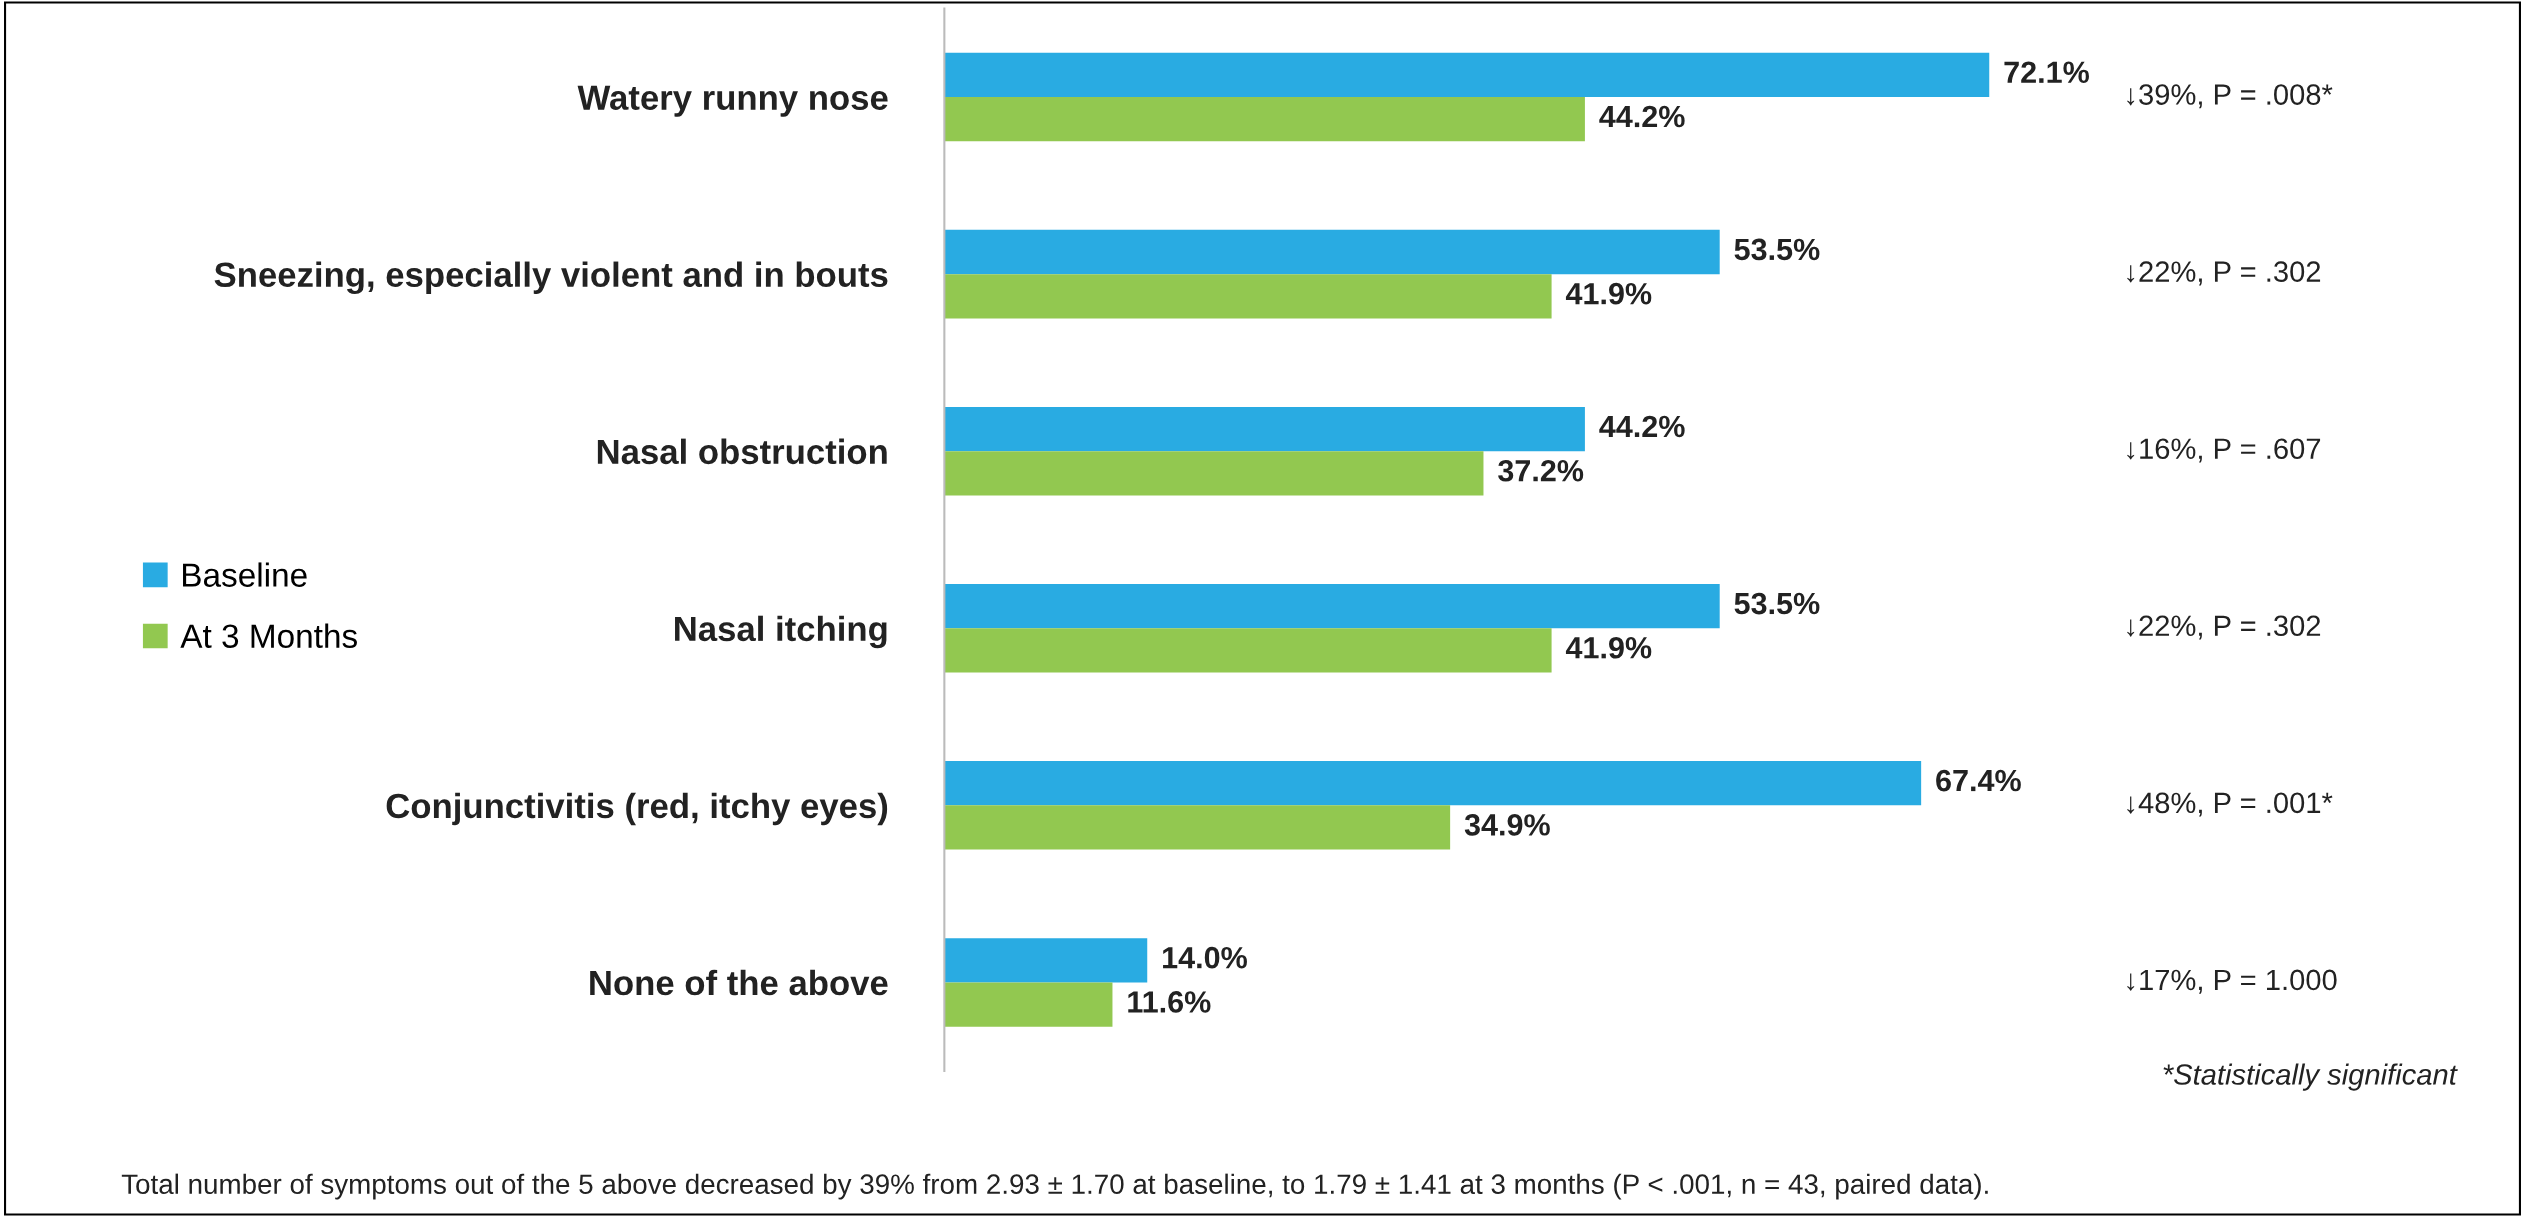 This screenshot has height=1217, width=2525. I want to click on legend-label: Baseline, so click(245, 574).